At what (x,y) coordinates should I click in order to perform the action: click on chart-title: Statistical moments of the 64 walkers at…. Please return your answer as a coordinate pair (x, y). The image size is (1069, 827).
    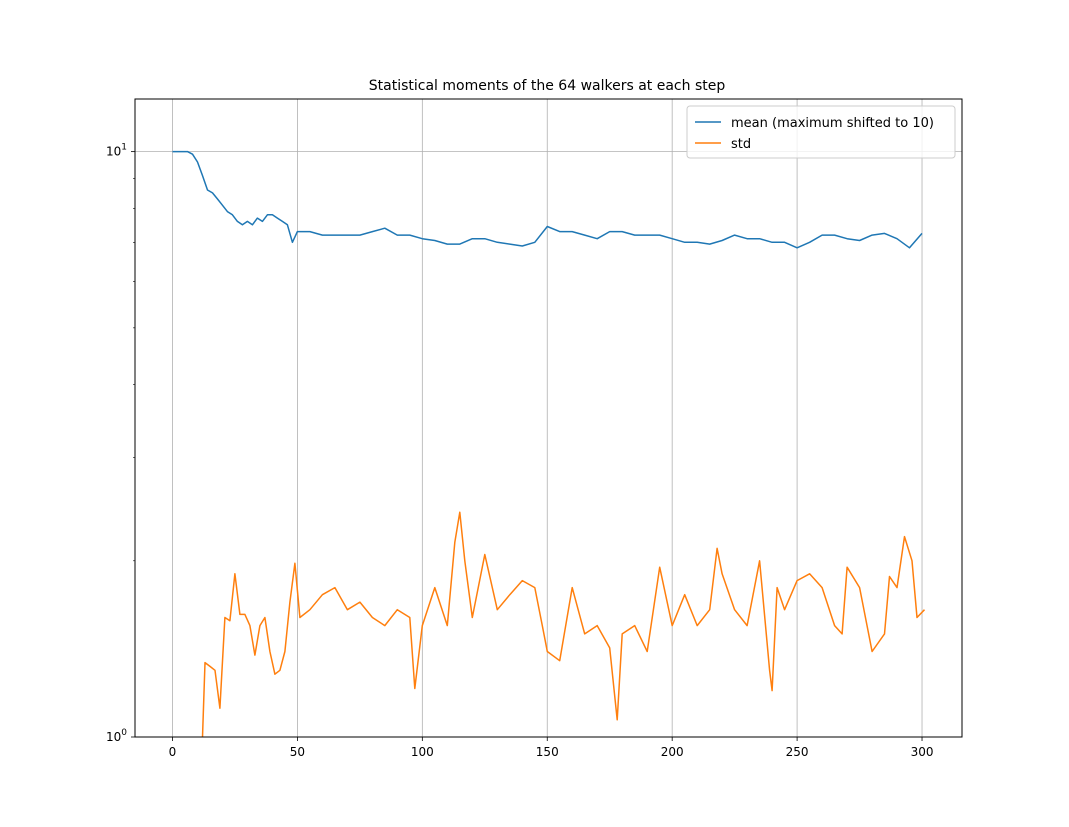
    Looking at the image, I should click on (547, 86).